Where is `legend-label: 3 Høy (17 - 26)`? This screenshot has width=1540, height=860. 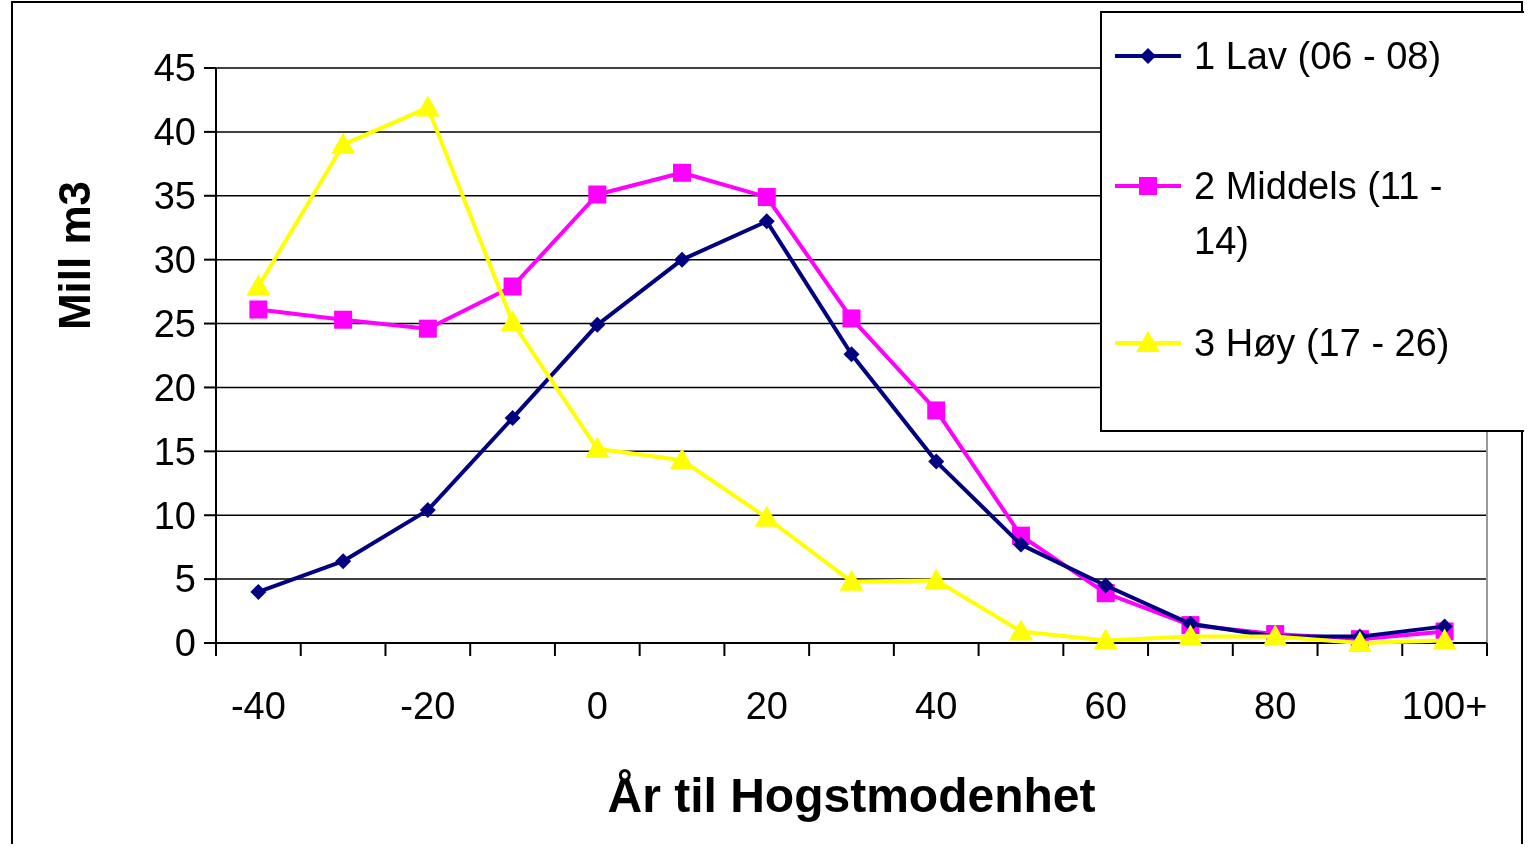 legend-label: 3 Høy (17 - 26) is located at coordinates (1322, 343).